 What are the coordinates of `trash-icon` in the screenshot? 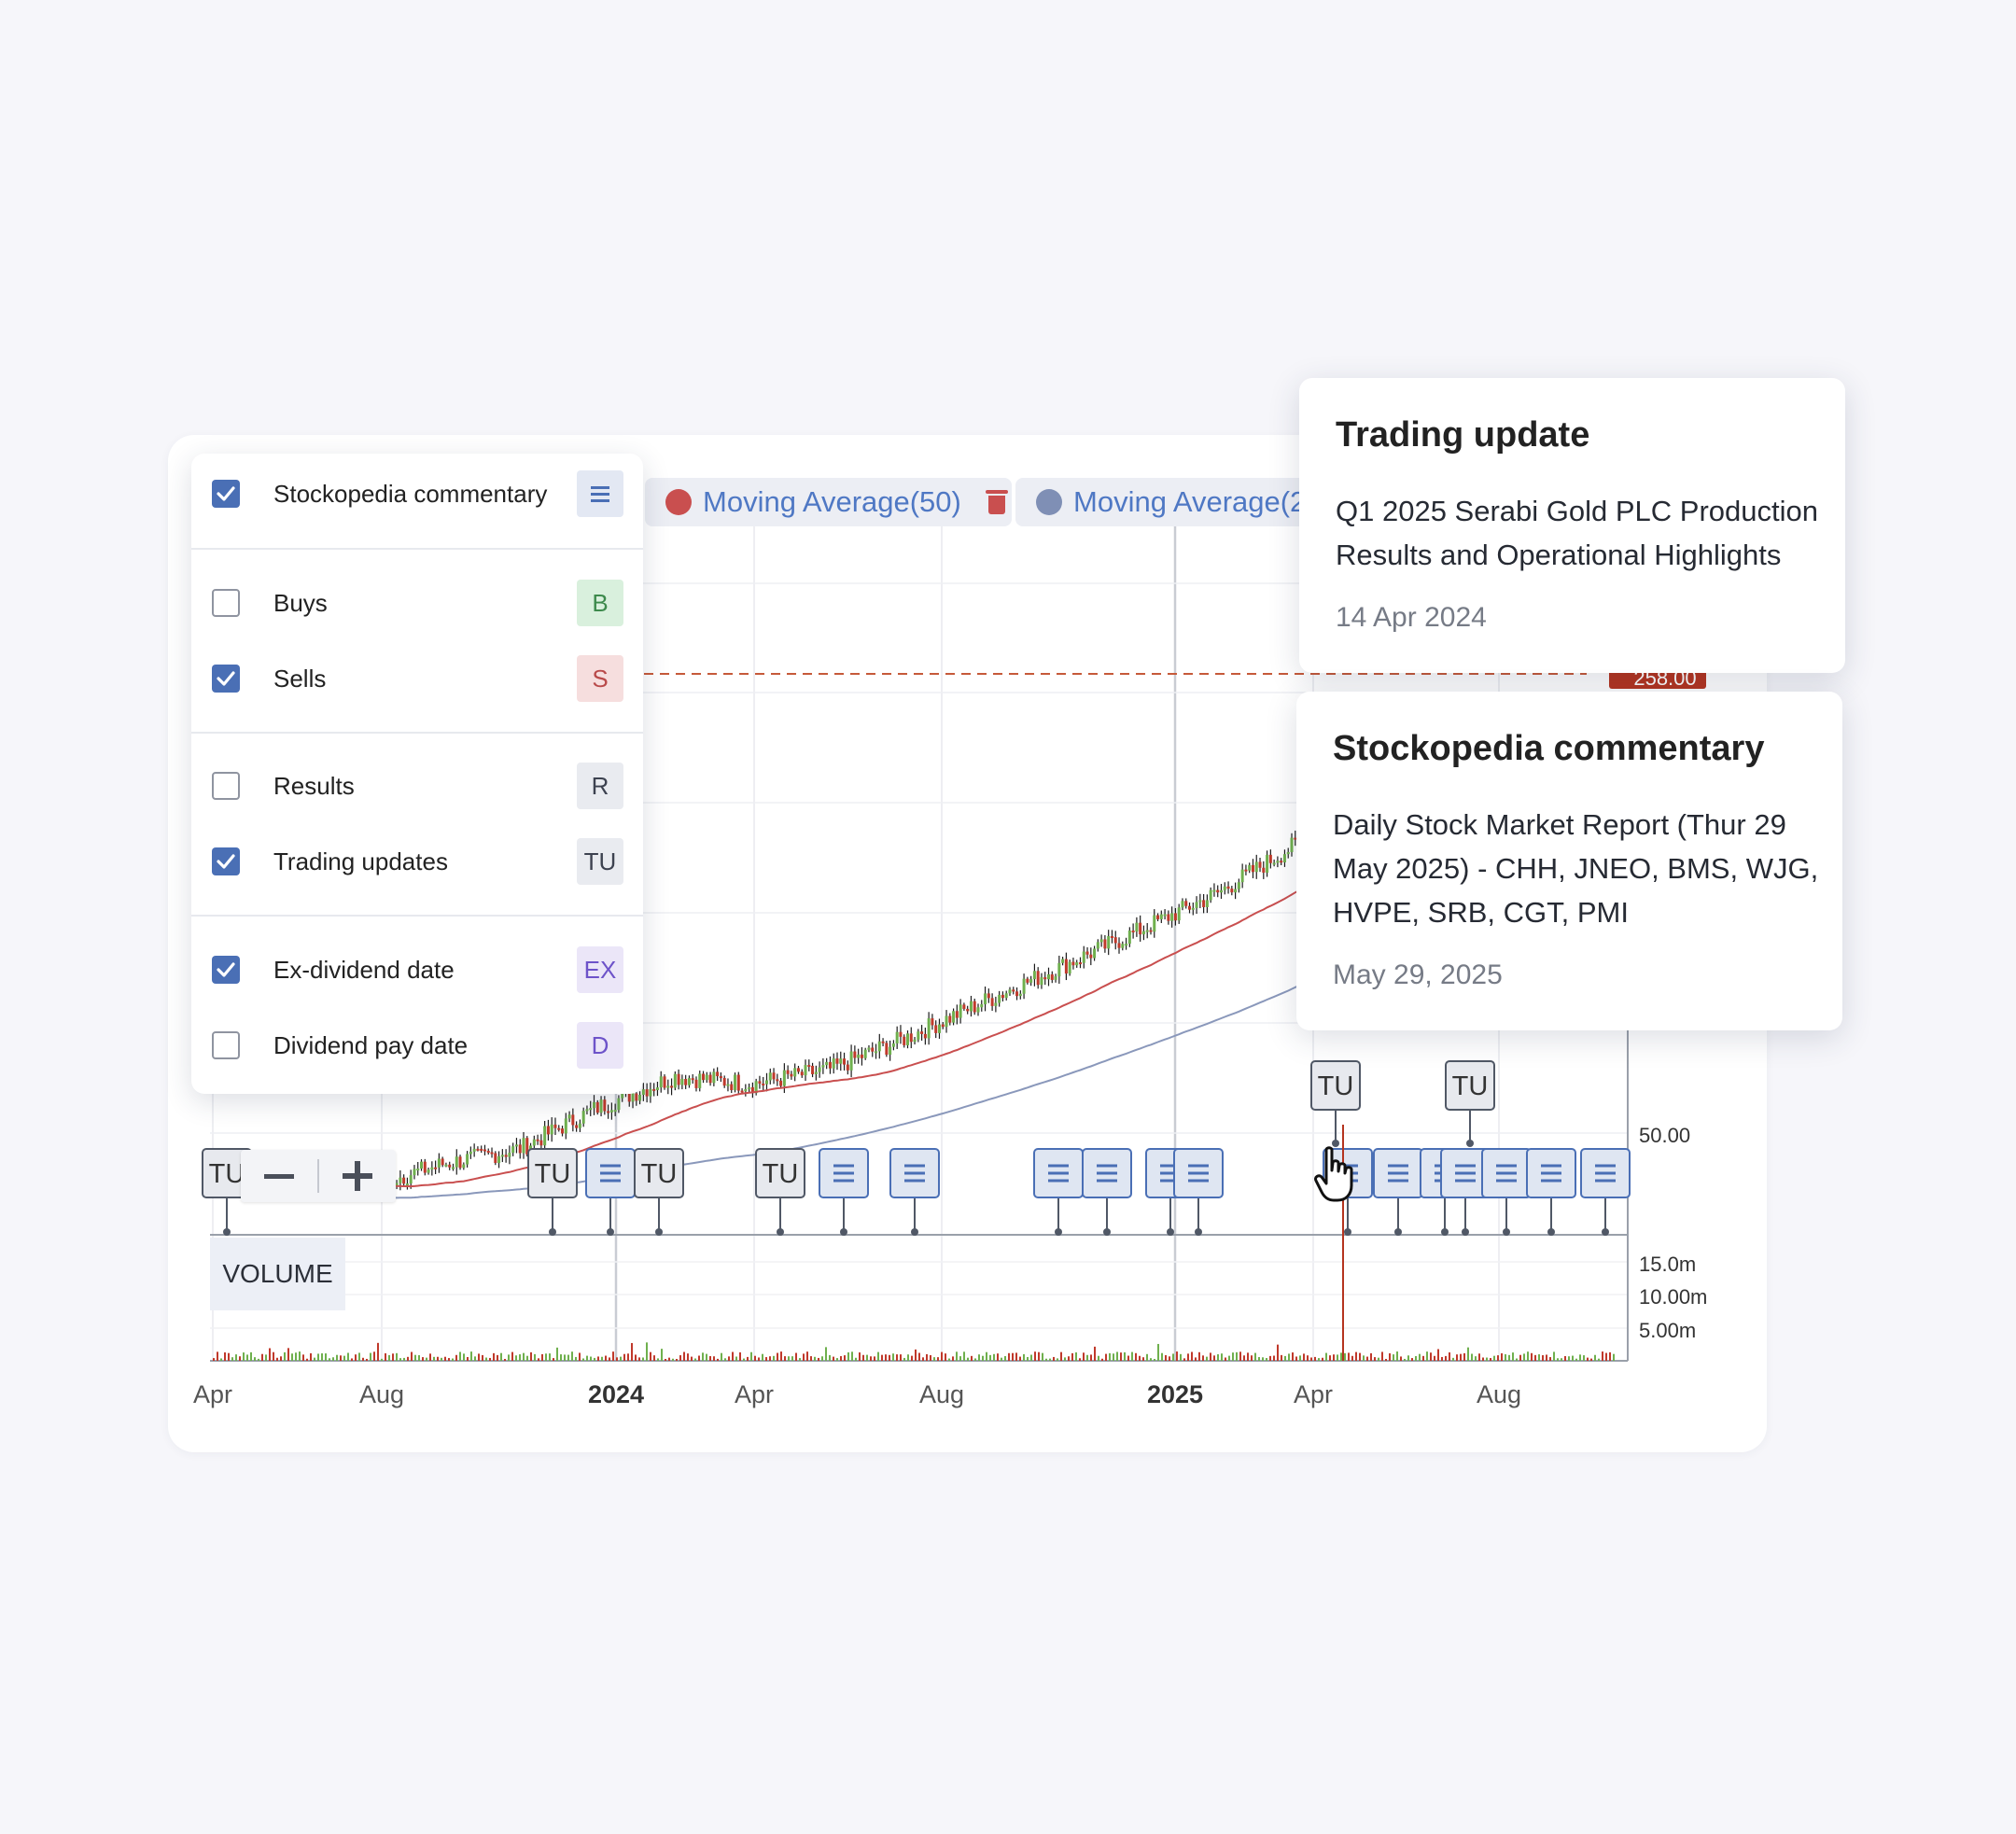 It's located at (996, 502).